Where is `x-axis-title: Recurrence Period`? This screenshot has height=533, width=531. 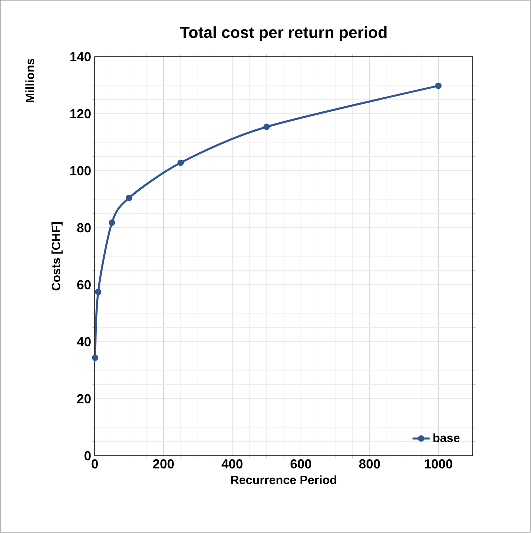 x-axis-title: Recurrence Period is located at coordinates (284, 480).